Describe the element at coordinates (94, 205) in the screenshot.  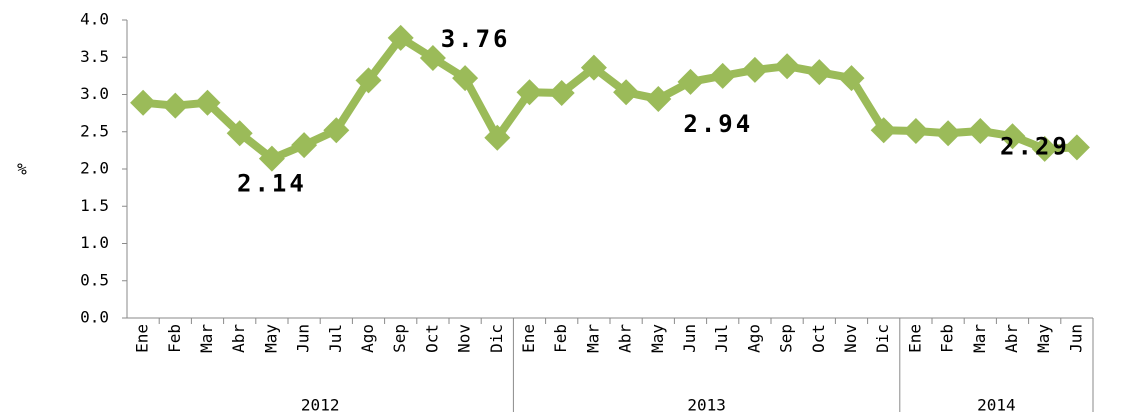
I see `y-tick-label: 1.5` at that location.